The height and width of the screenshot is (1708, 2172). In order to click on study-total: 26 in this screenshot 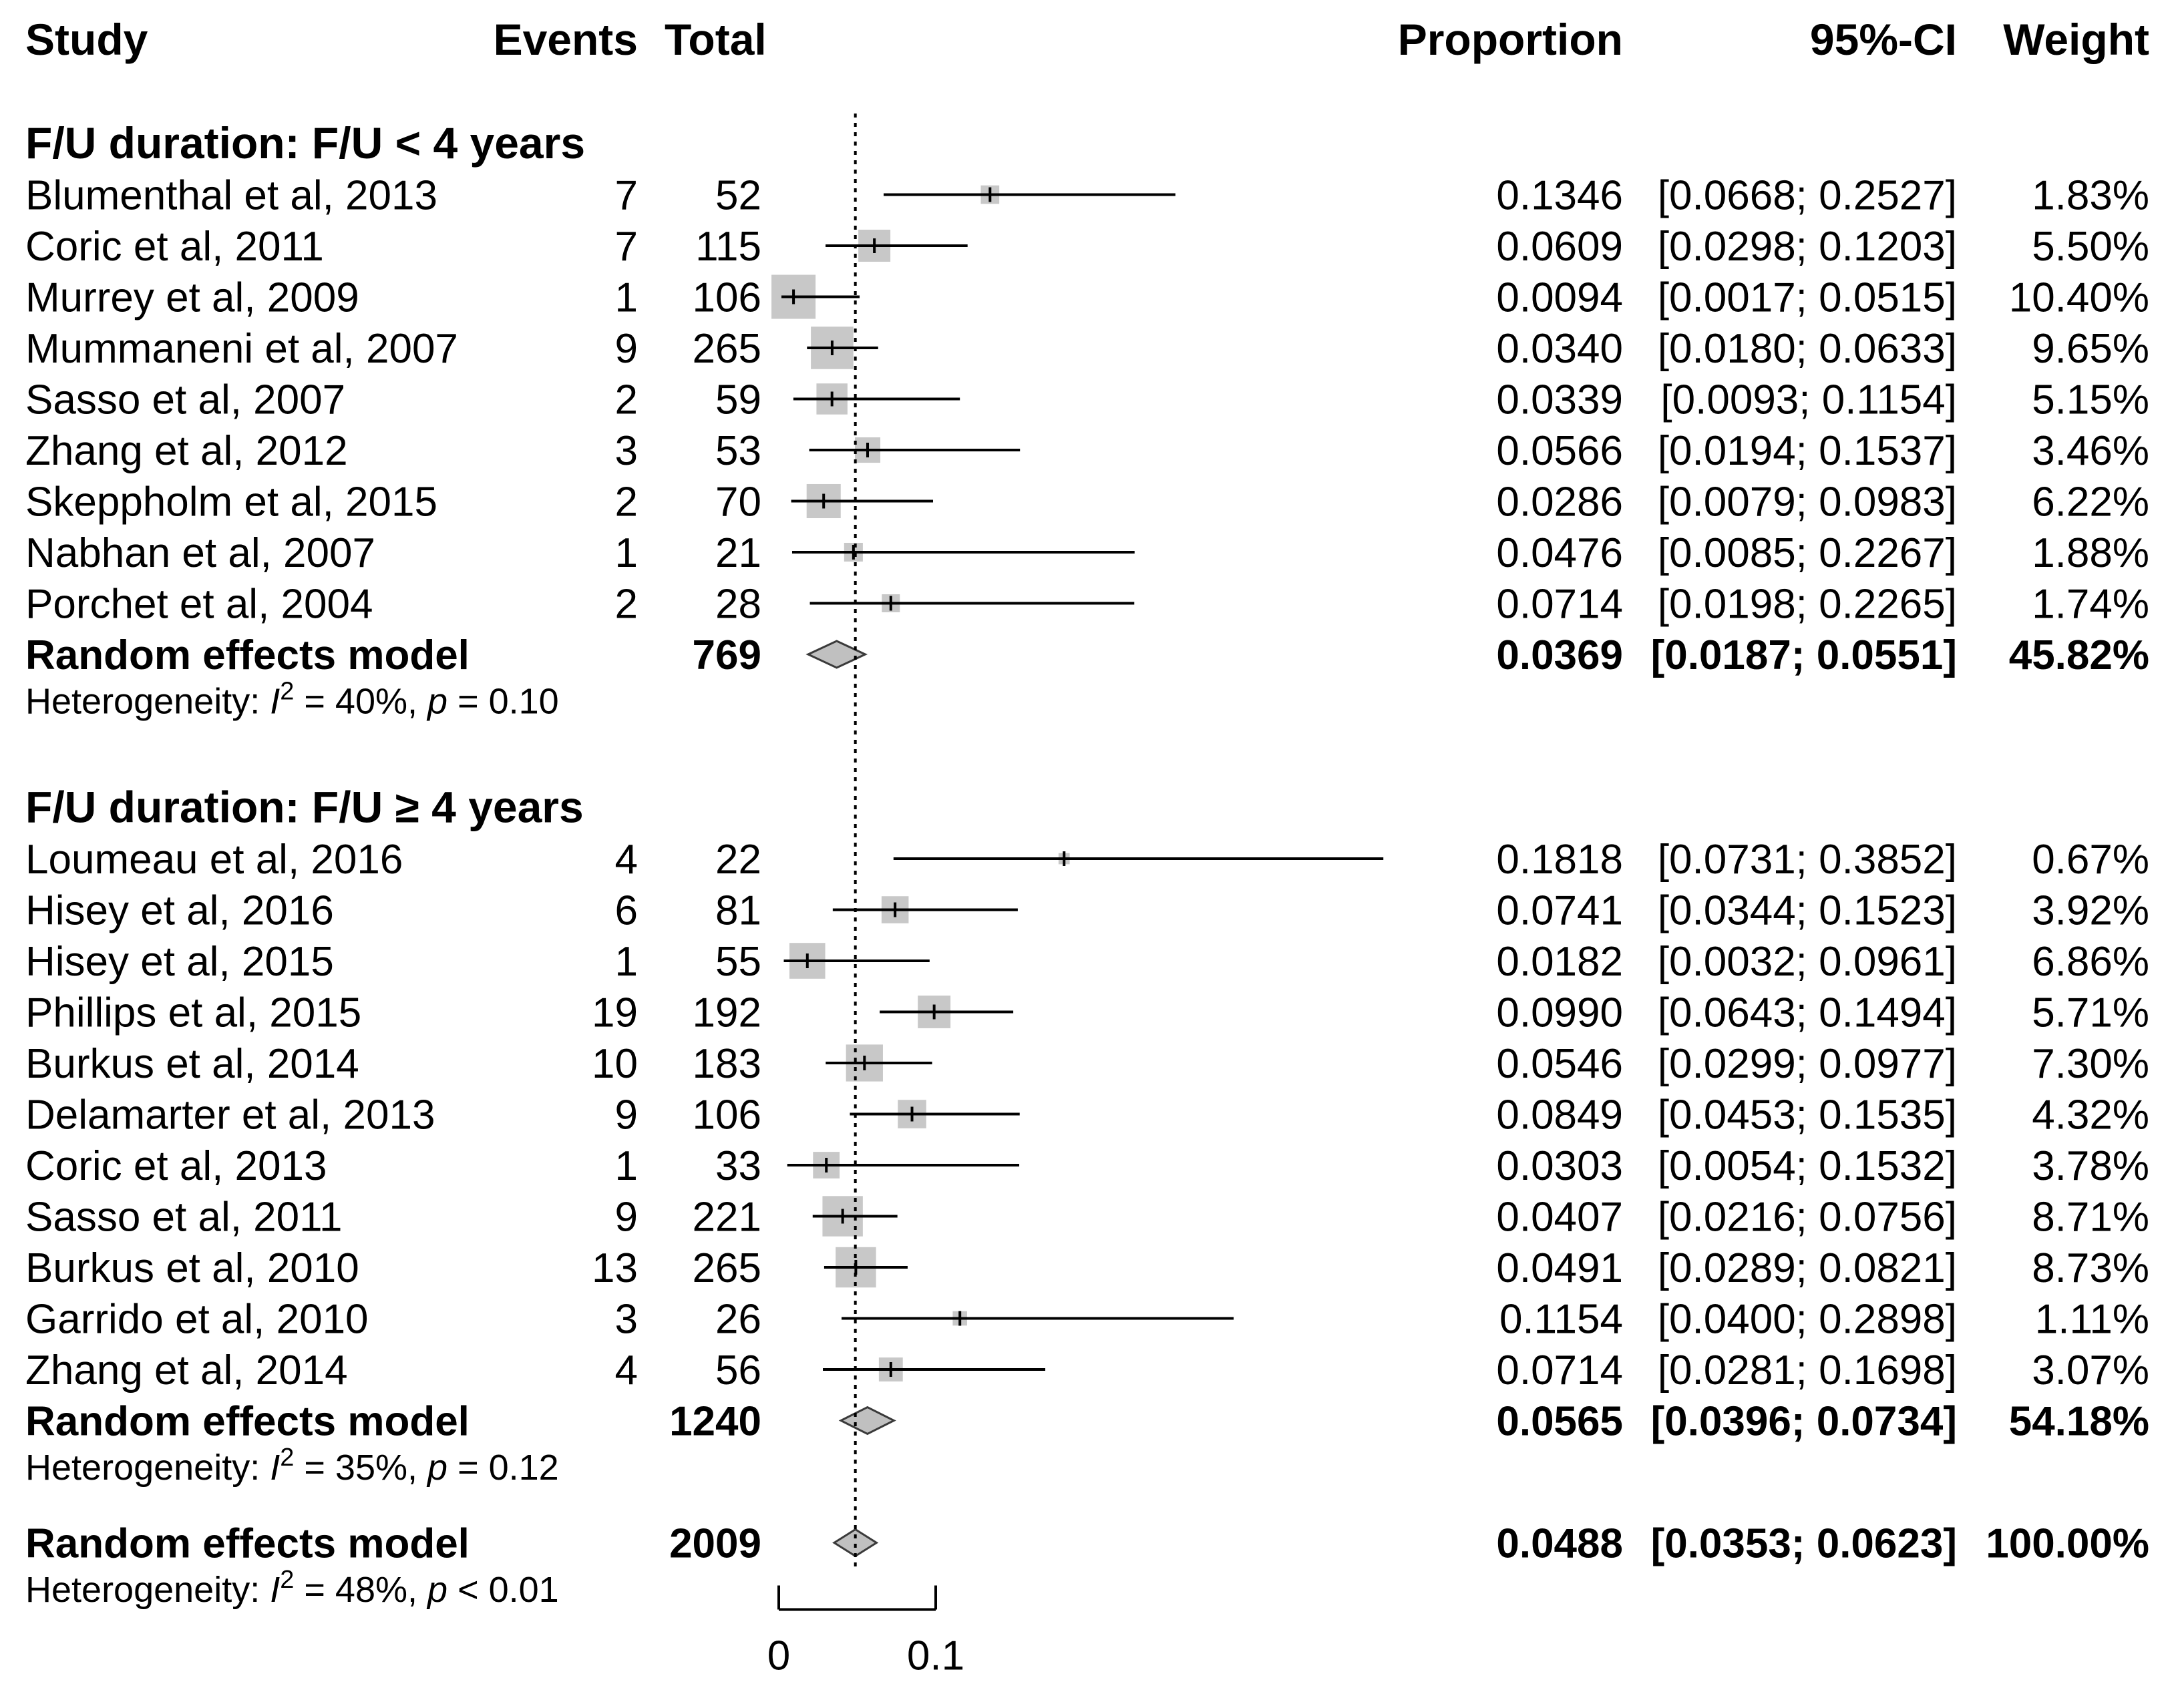, I will do `click(738, 1320)`.